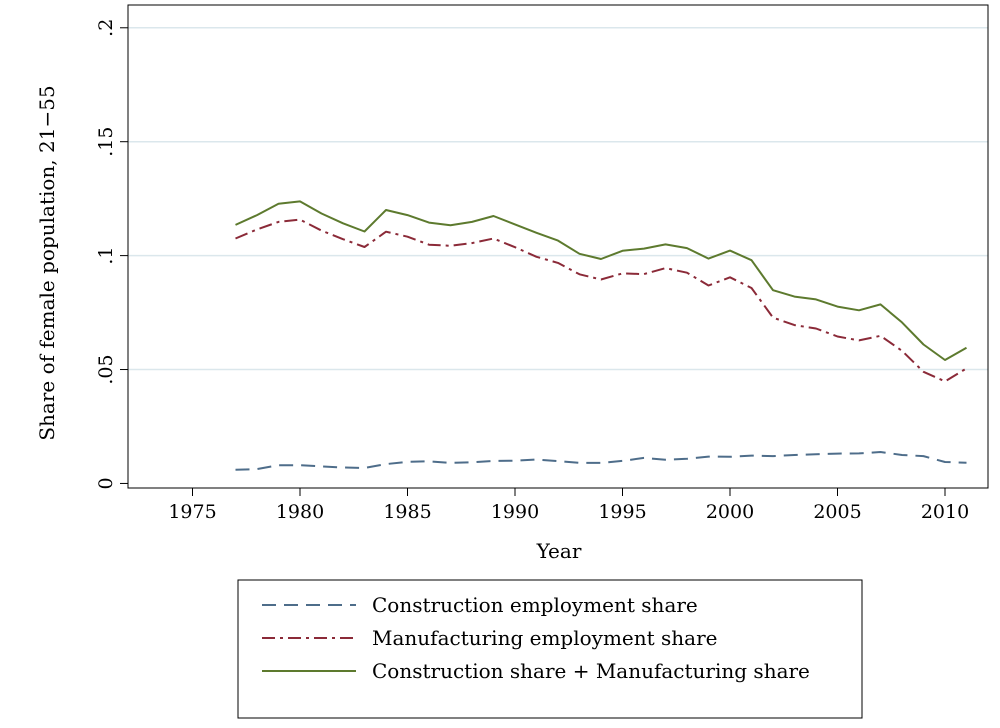 The height and width of the screenshot is (728, 1000). I want to click on x-tick-label: 1985, so click(407, 512).